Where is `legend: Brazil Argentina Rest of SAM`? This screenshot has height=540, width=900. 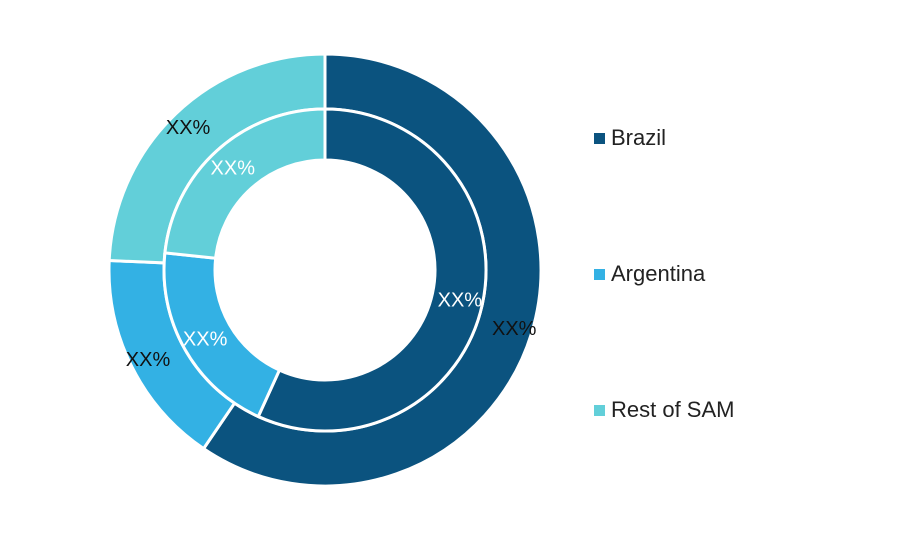
legend: Brazil Argentina Rest of SAM is located at coordinates (664, 274).